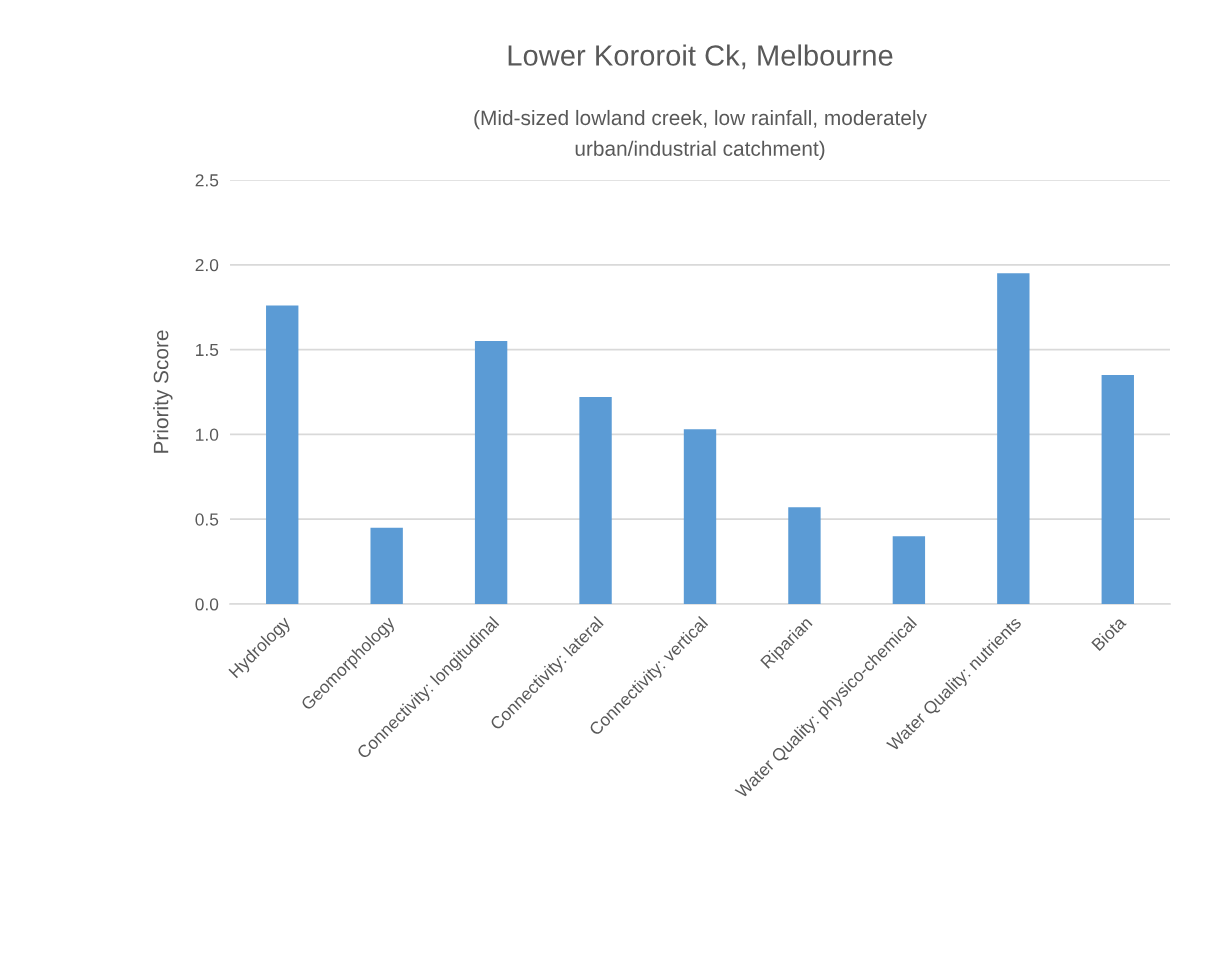 Image resolution: width=1228 pixels, height=961 pixels. I want to click on y-tick-label: 1.0, so click(207, 434).